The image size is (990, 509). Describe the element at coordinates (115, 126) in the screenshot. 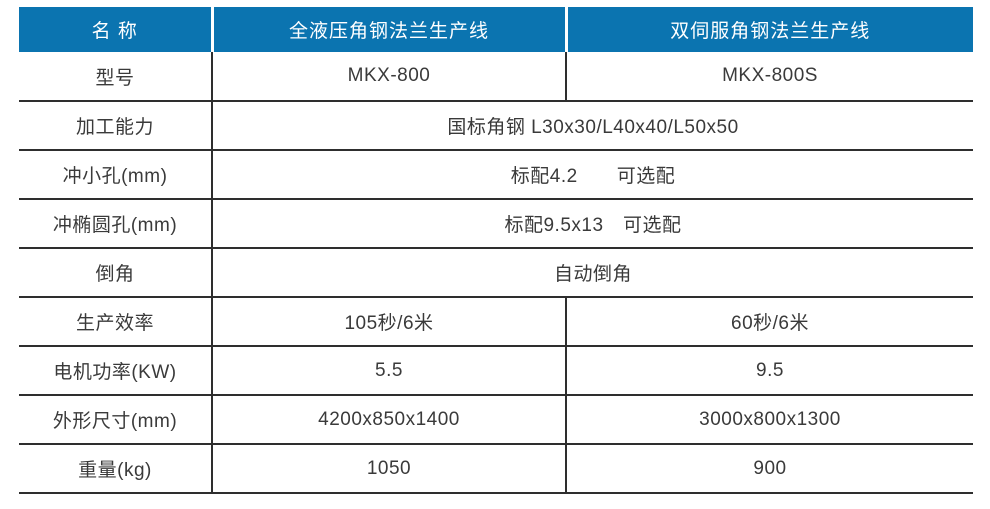

I see `row-label: 加工能力` at that location.